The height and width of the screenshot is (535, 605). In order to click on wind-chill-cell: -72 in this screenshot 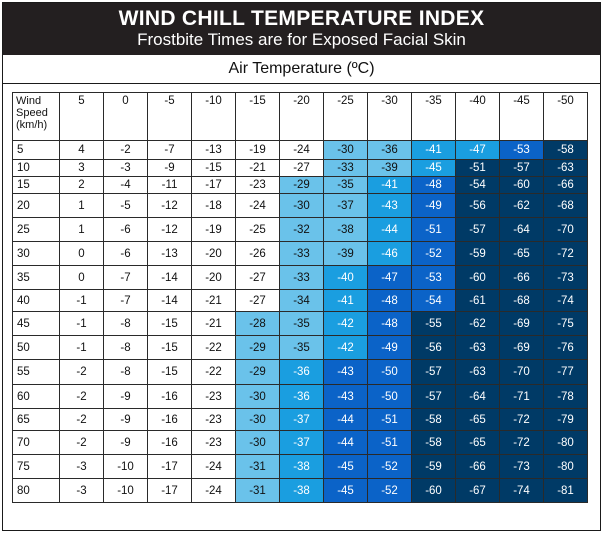, I will do `click(521, 419)`.